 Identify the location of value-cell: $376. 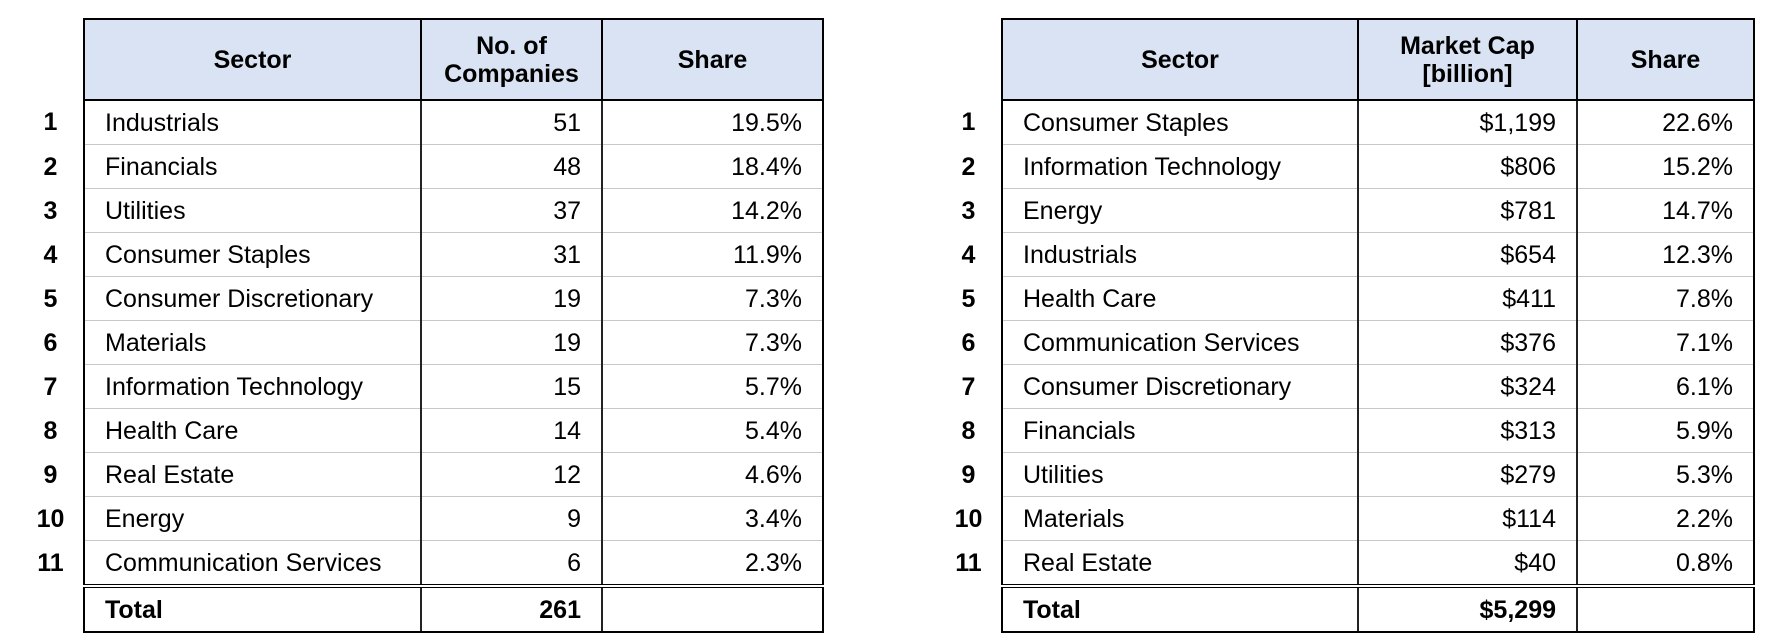
(1467, 342).